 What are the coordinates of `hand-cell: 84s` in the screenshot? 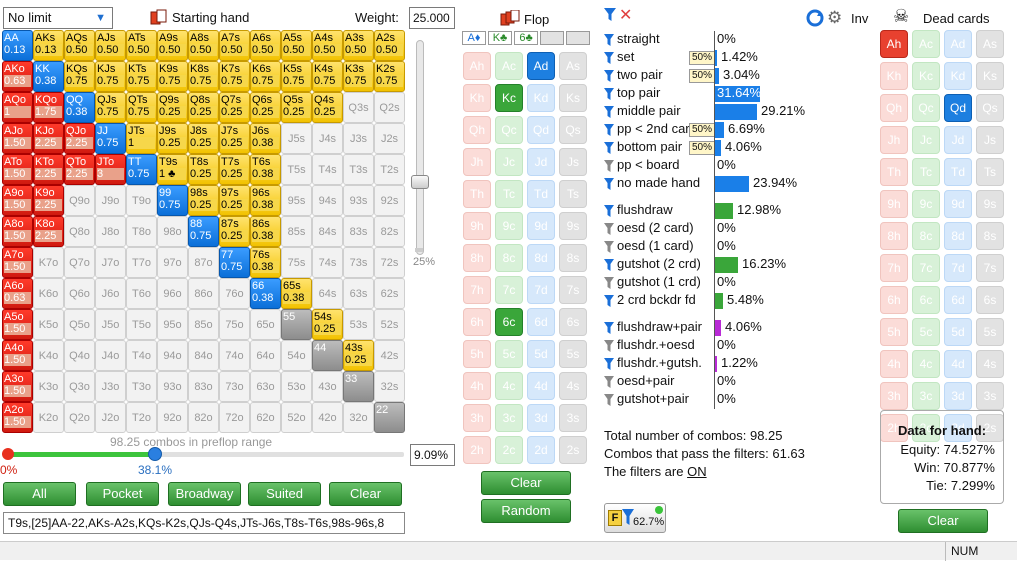 It's located at (327, 231).